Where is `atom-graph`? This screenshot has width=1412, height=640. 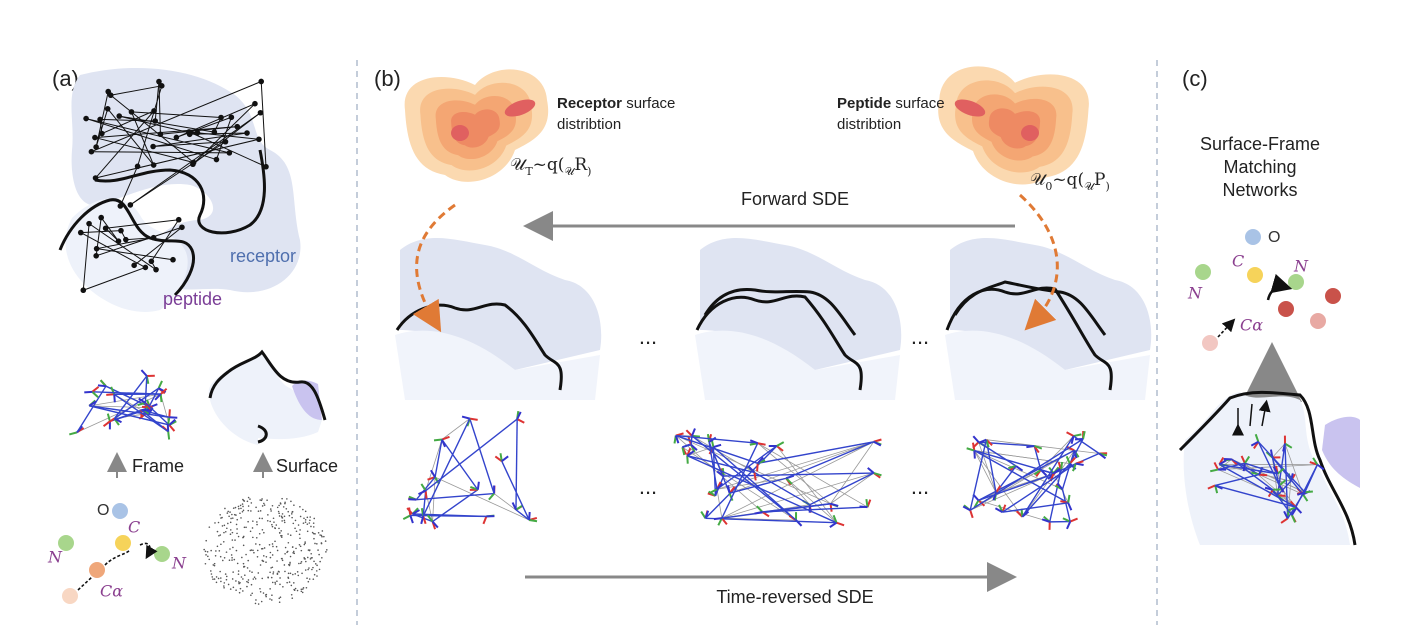 atom-graph is located at coordinates (173, 186).